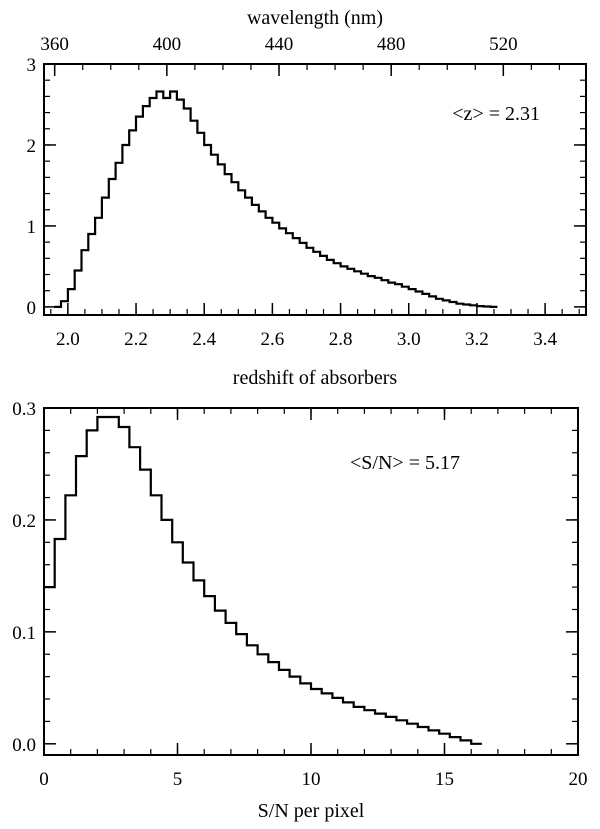 The width and height of the screenshot is (600, 829). Describe the element at coordinates (409, 339) in the screenshot. I see `redshift-x-tick-label: 3.0` at that location.